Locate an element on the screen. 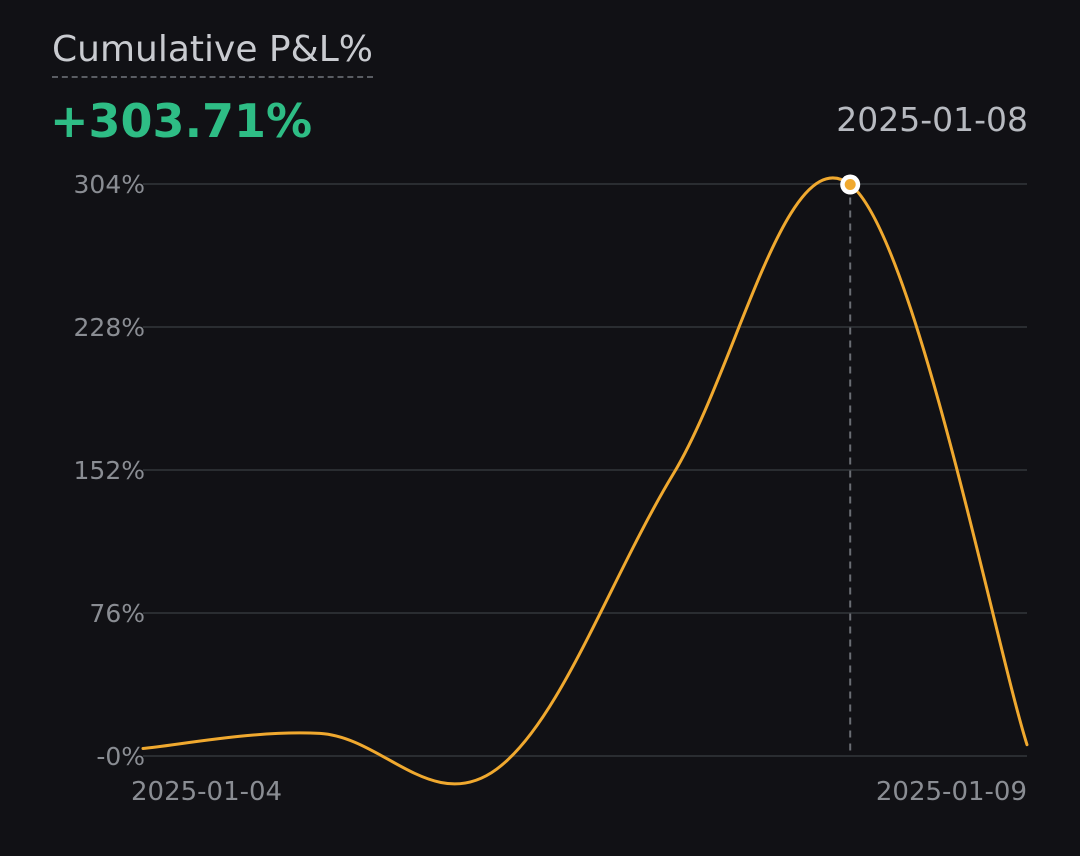  y-axis-labels: 304% 228% 152% 76% -0% is located at coordinates (109, 470).